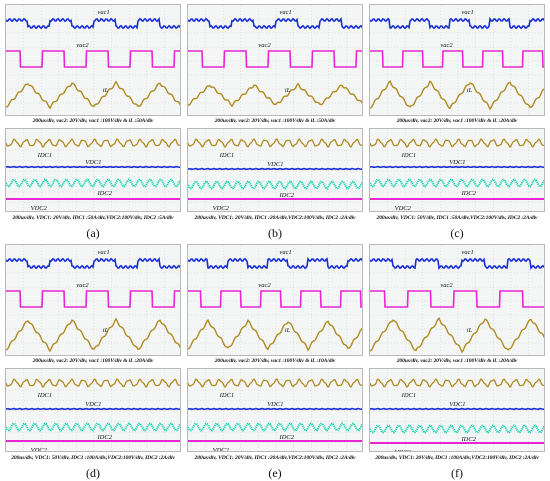  Describe the element at coordinates (93, 473) in the screenshot. I see `panel-label: (d)` at that location.